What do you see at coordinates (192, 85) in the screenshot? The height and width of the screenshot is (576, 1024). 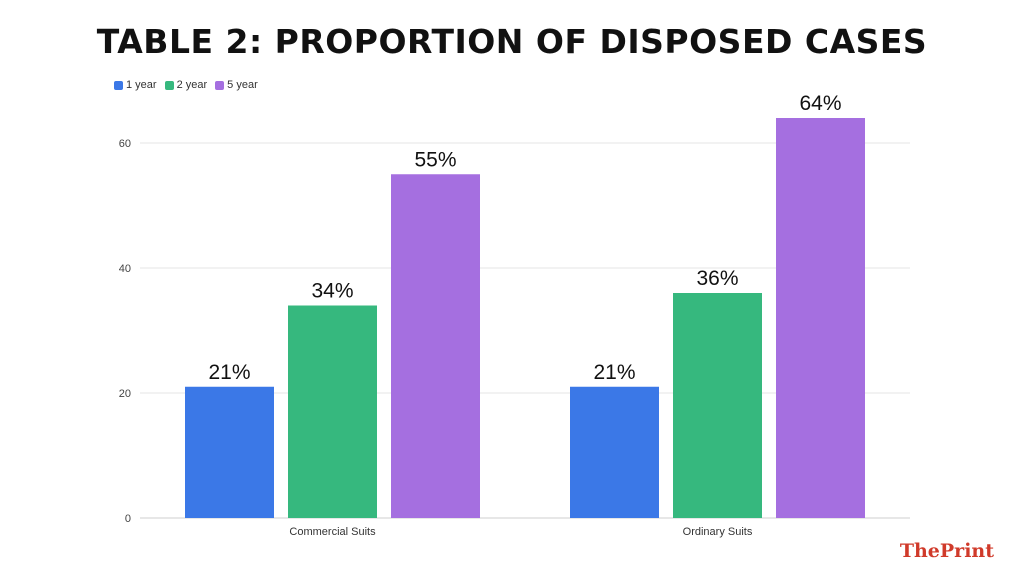 I see `legend-label-2-year: 2 year` at bounding box center [192, 85].